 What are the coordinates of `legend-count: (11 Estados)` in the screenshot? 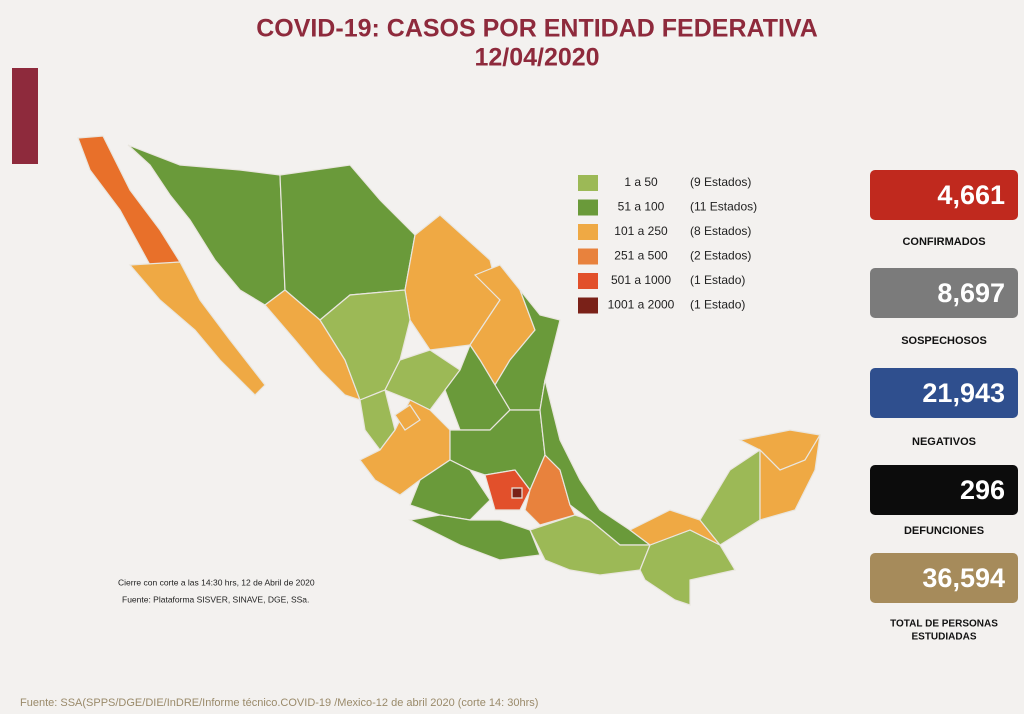 It's located at (723, 207).